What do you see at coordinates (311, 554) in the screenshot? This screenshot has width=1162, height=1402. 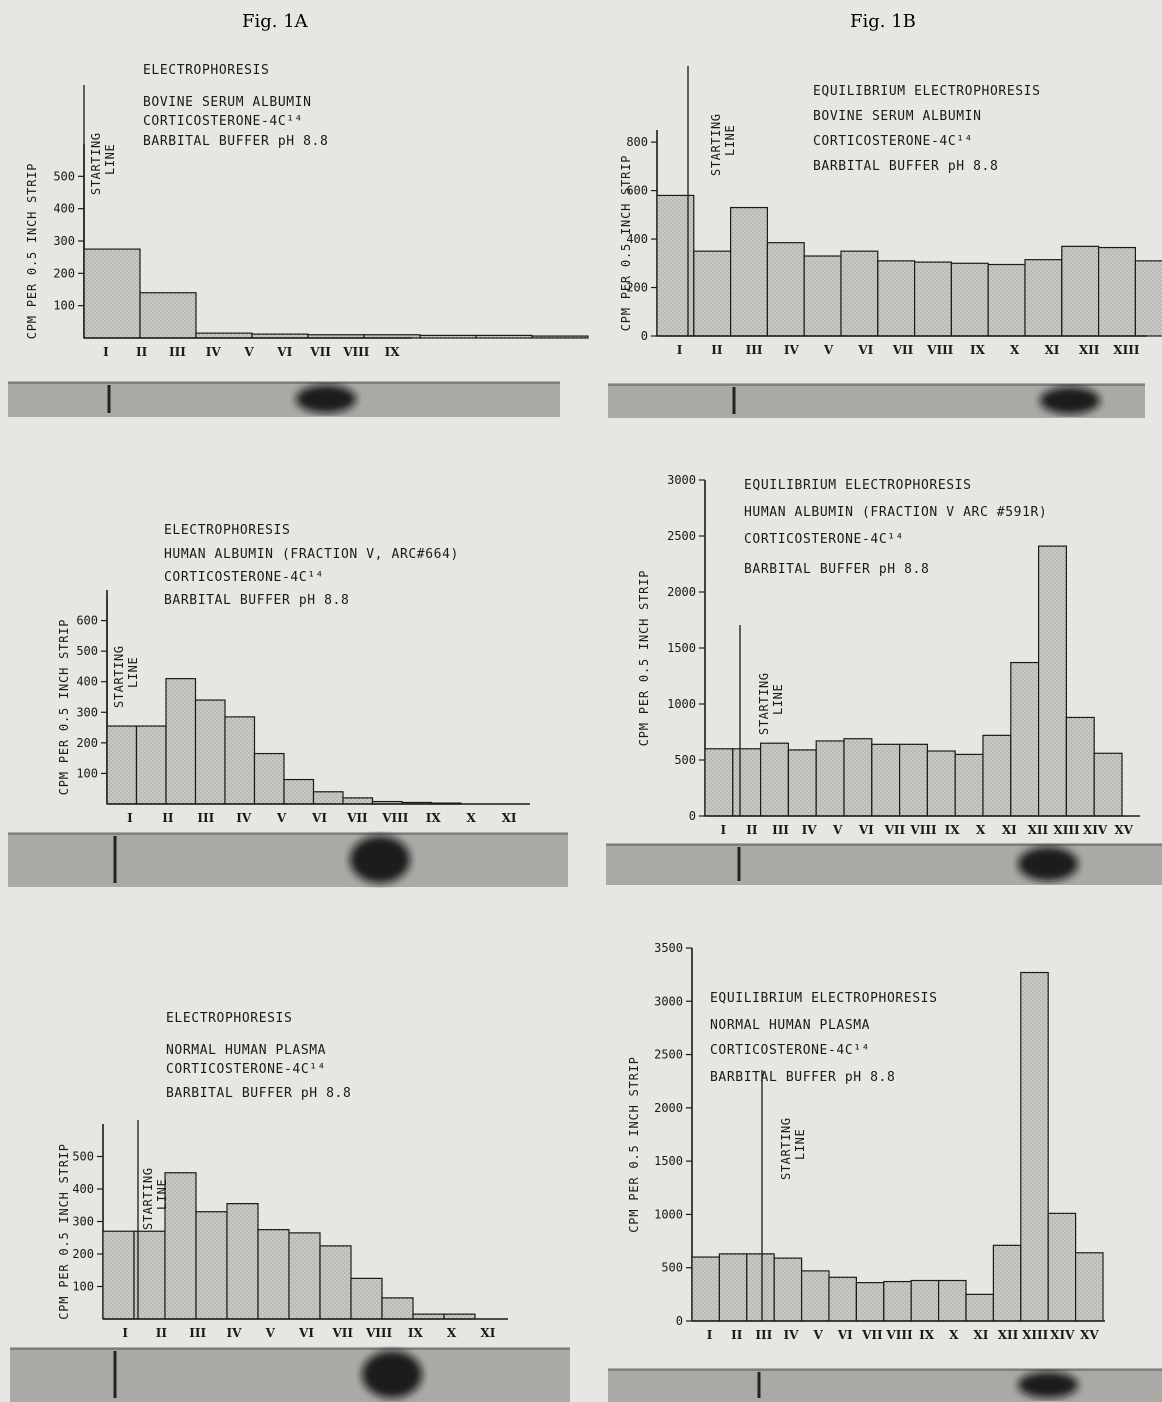 I see `legend-line: HUMAN ALBUMIN (FRACTION V, ARC#664)` at bounding box center [311, 554].